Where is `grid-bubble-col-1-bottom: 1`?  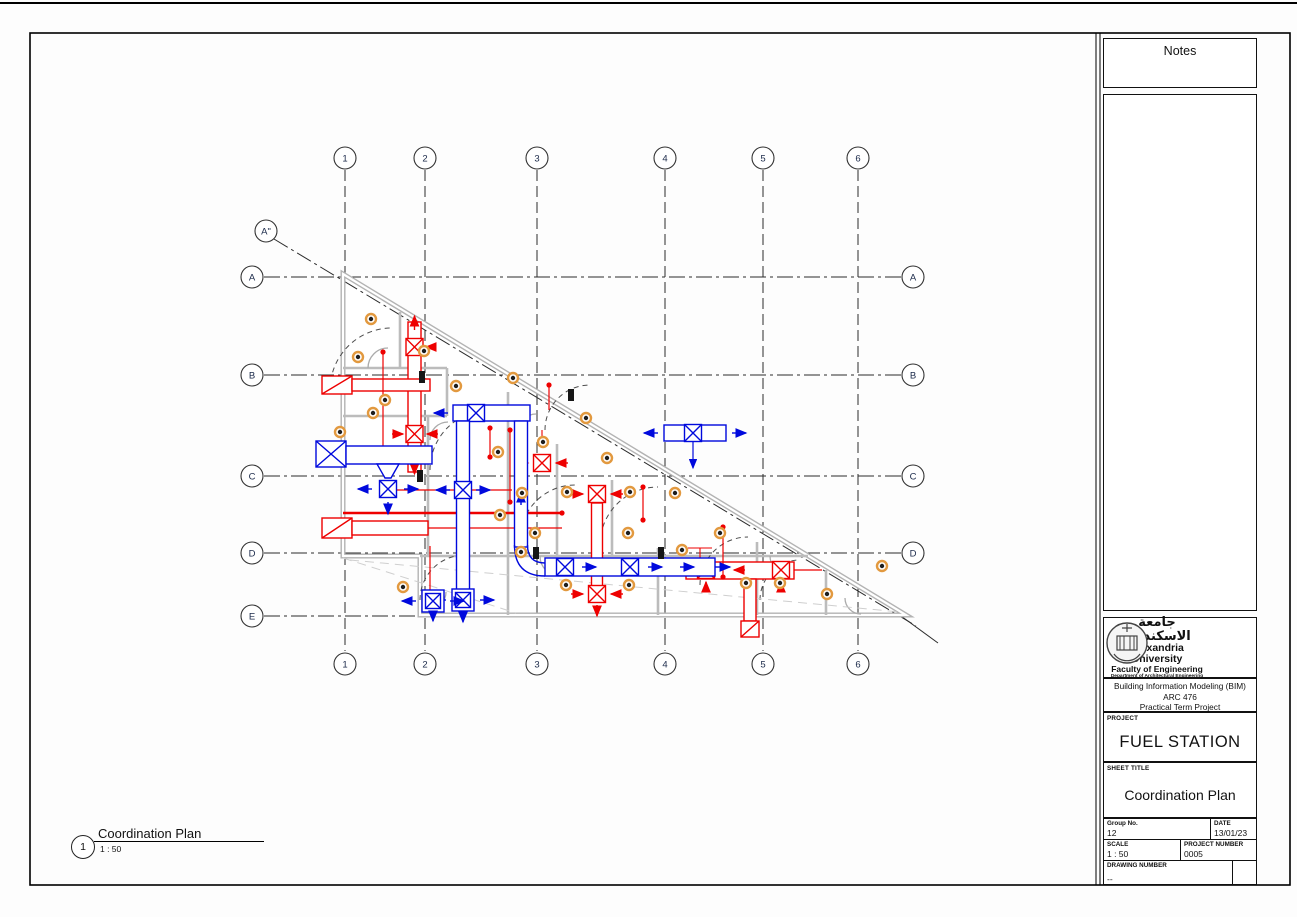 grid-bubble-col-1-bottom: 1 is located at coordinates (345, 664).